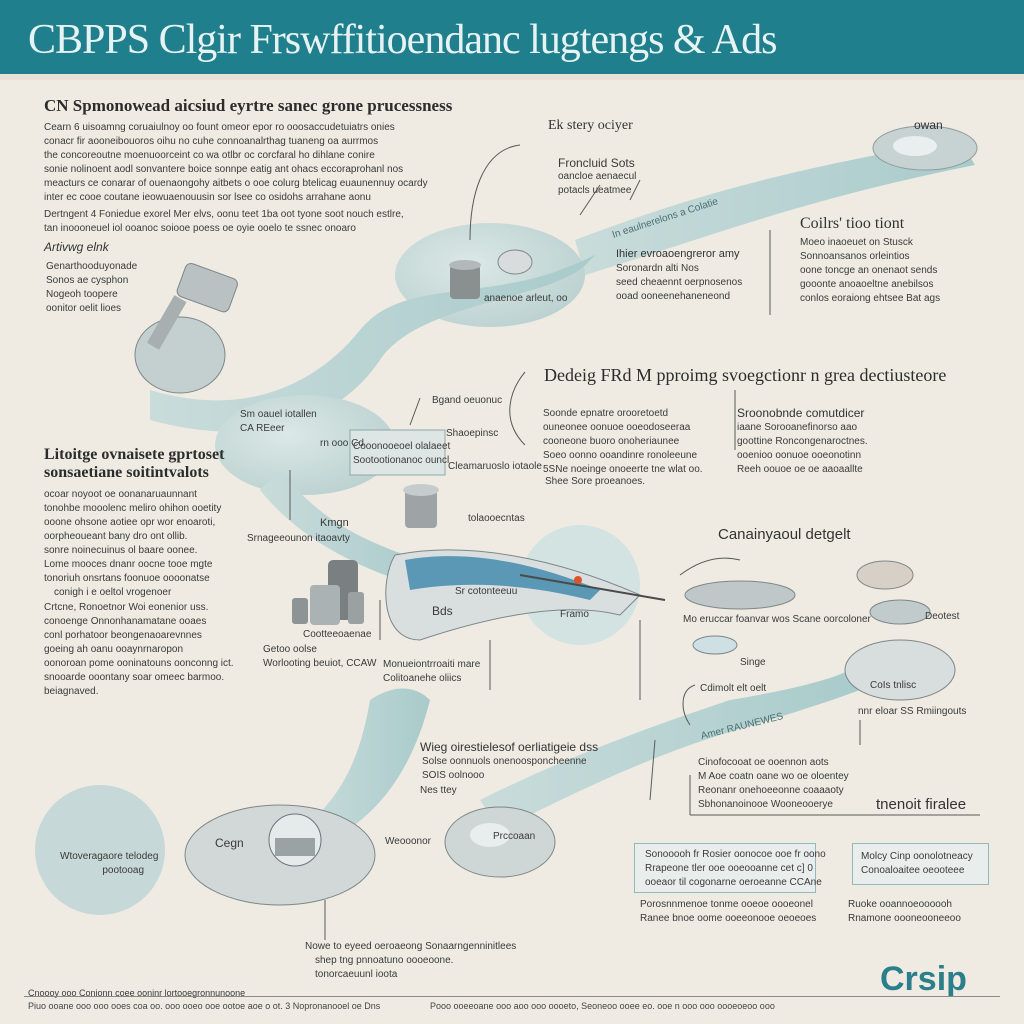  What do you see at coordinates (590, 125) in the screenshot?
I see `top-flow-label: Ek stery ociyer` at bounding box center [590, 125].